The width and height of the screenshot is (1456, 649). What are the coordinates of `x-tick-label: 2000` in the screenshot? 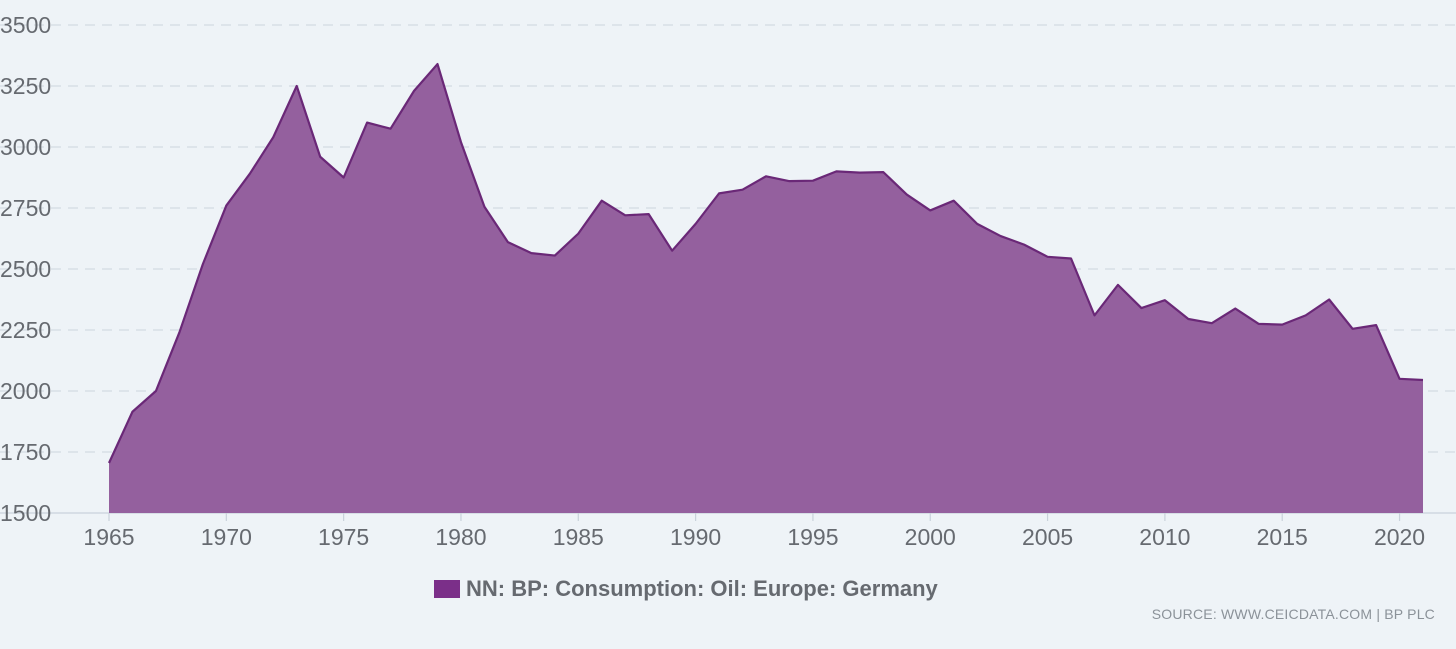 It's located at (930, 537).